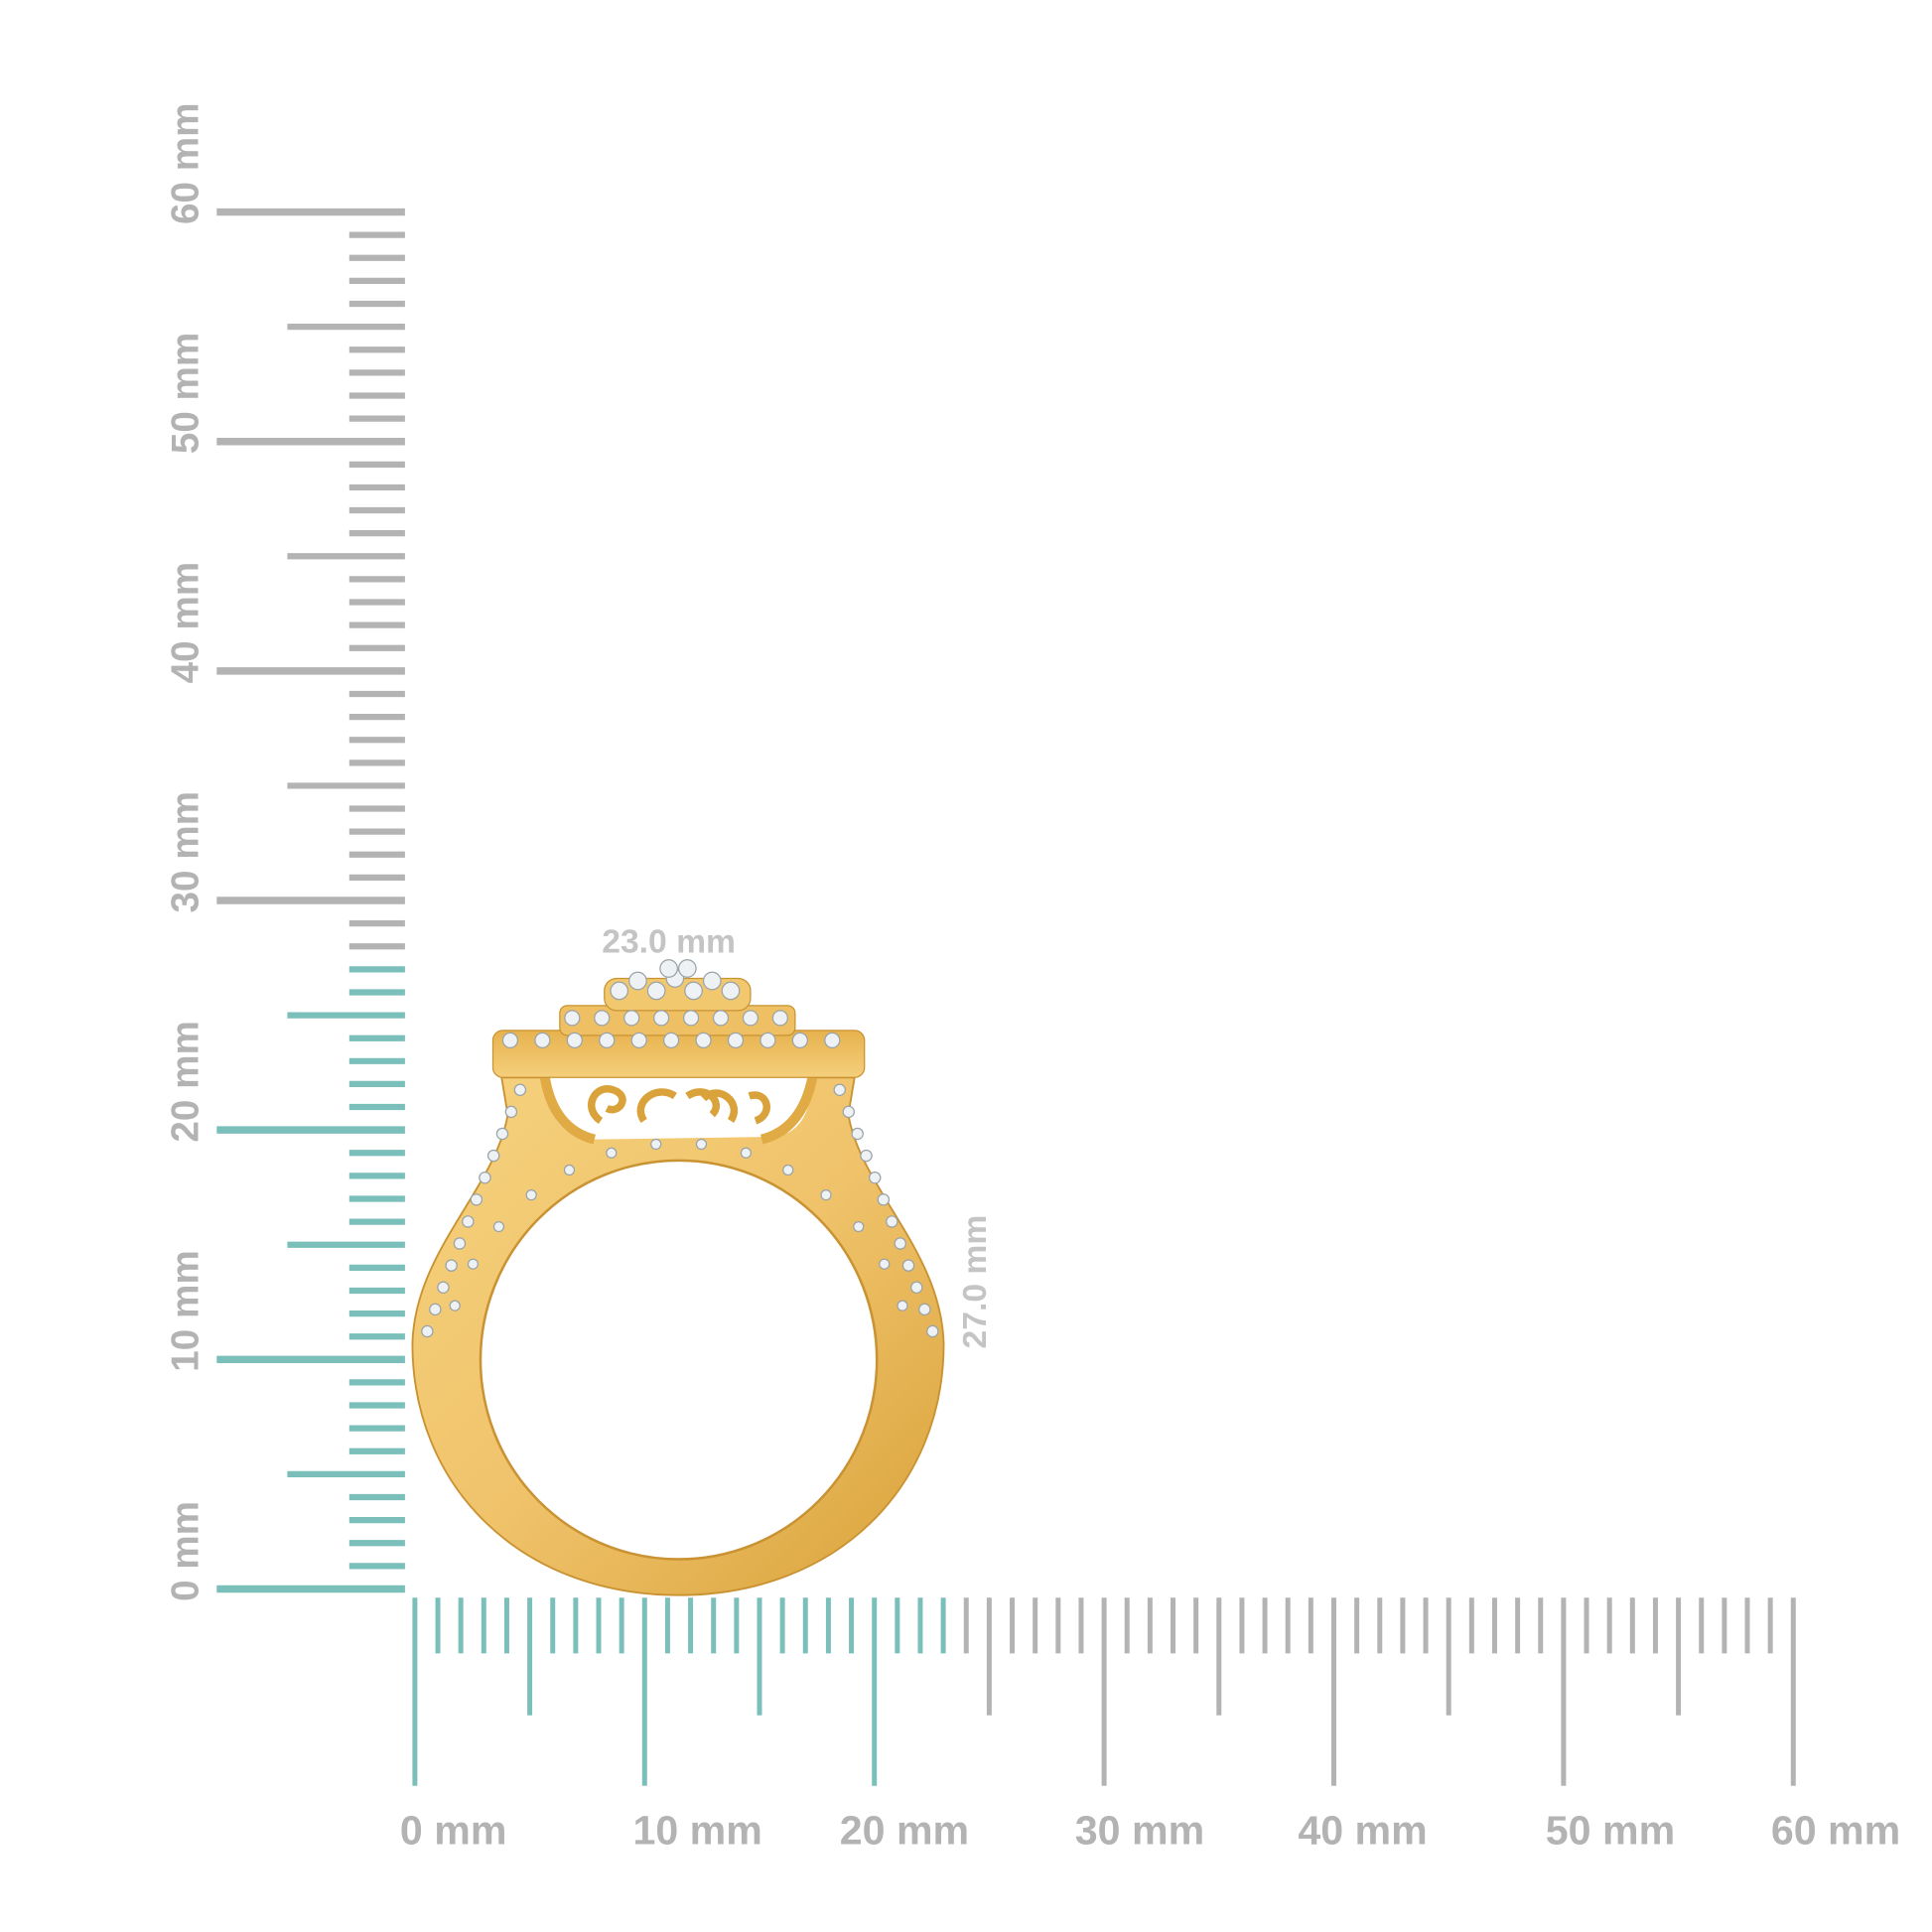 The image size is (1932, 1932). I want to click on horizontal-tick-label: 30 mm, so click(1140, 1830).